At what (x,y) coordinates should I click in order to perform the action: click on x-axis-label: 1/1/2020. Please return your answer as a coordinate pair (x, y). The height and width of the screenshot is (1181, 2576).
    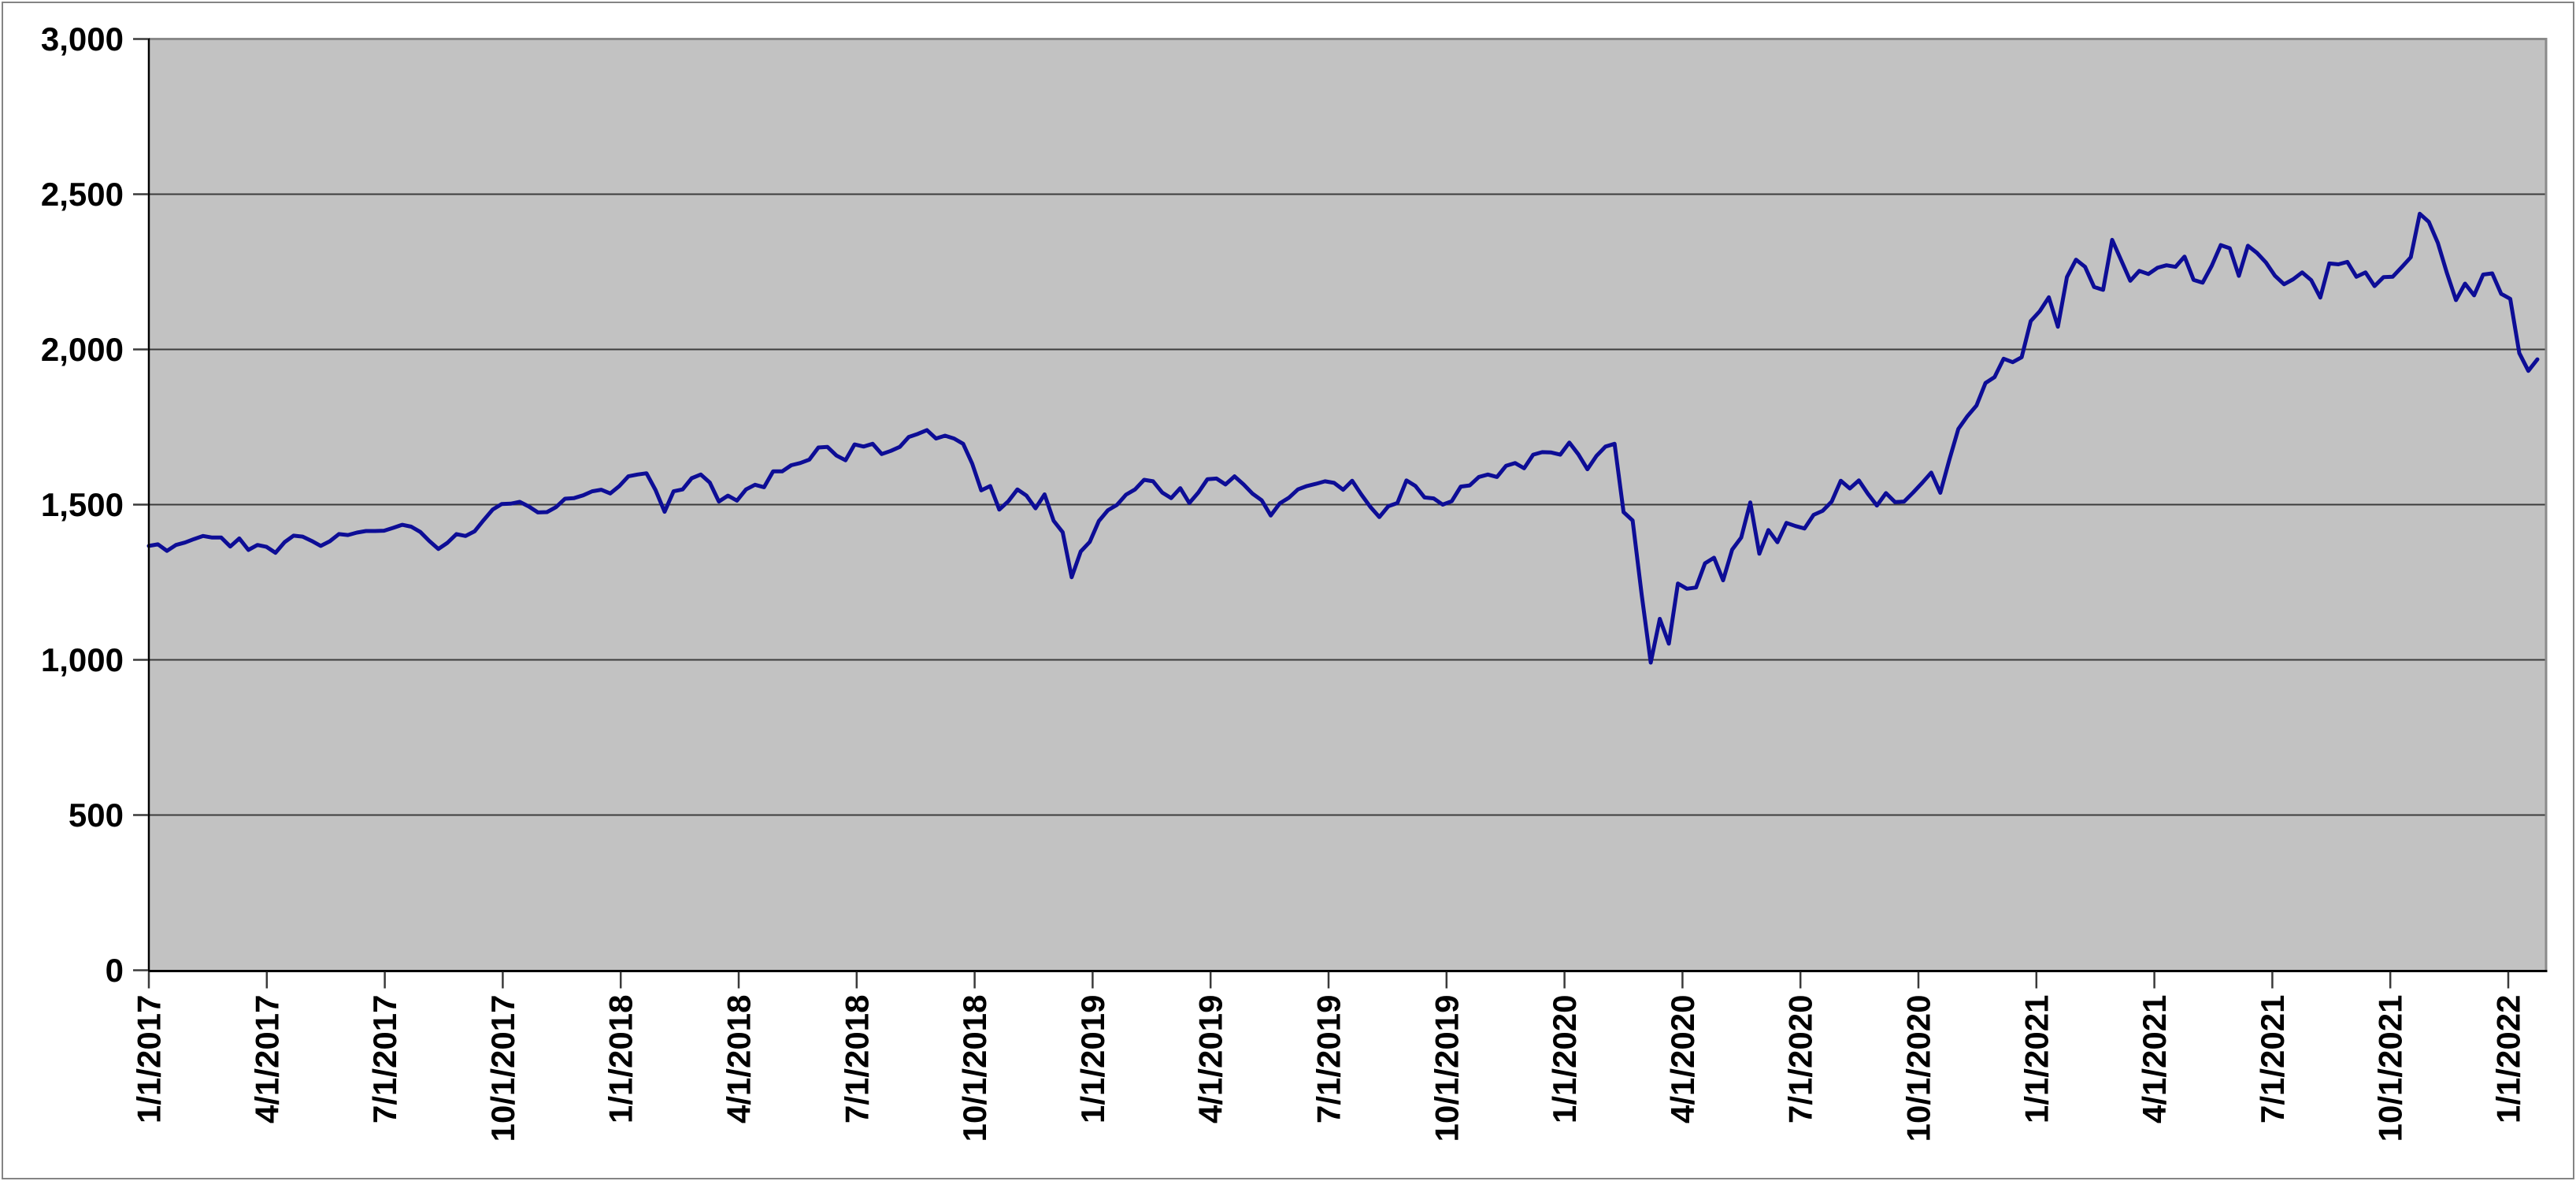
    Looking at the image, I should click on (1564, 1059).